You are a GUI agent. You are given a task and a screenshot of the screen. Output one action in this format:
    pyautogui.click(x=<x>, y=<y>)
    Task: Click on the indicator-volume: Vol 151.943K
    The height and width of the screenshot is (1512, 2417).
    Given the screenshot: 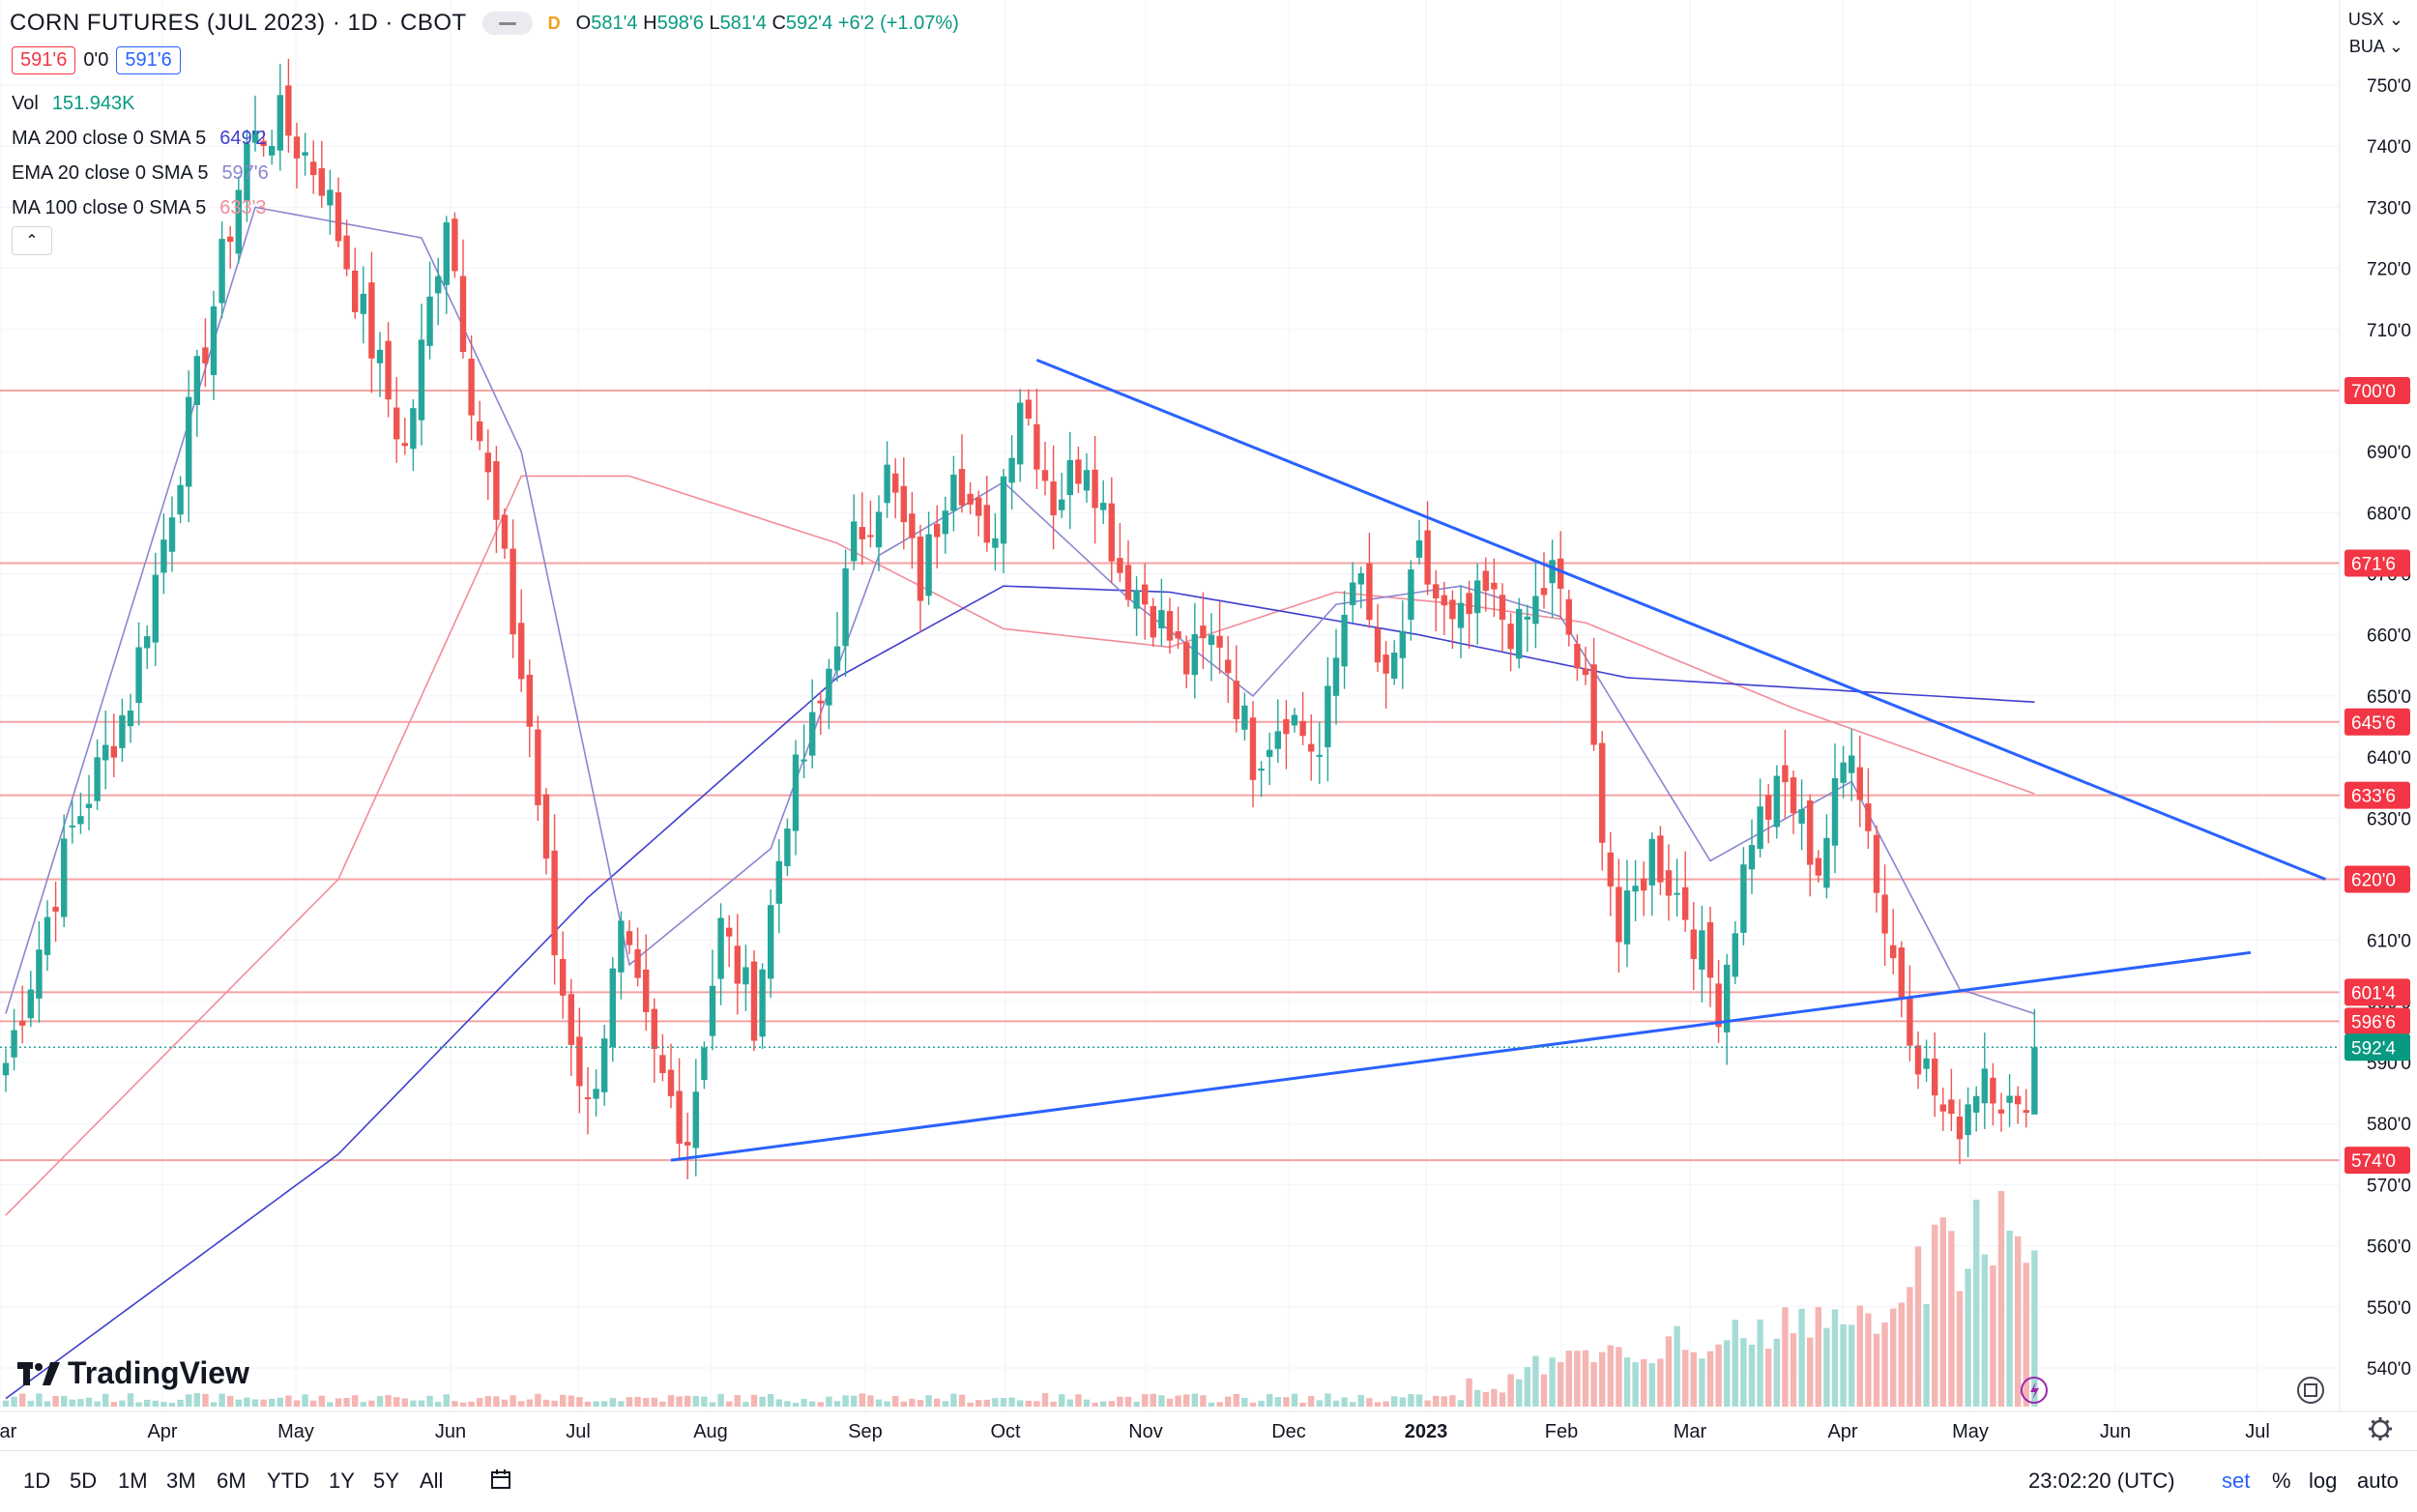 What is the action you would take?
    pyautogui.click(x=73, y=103)
    